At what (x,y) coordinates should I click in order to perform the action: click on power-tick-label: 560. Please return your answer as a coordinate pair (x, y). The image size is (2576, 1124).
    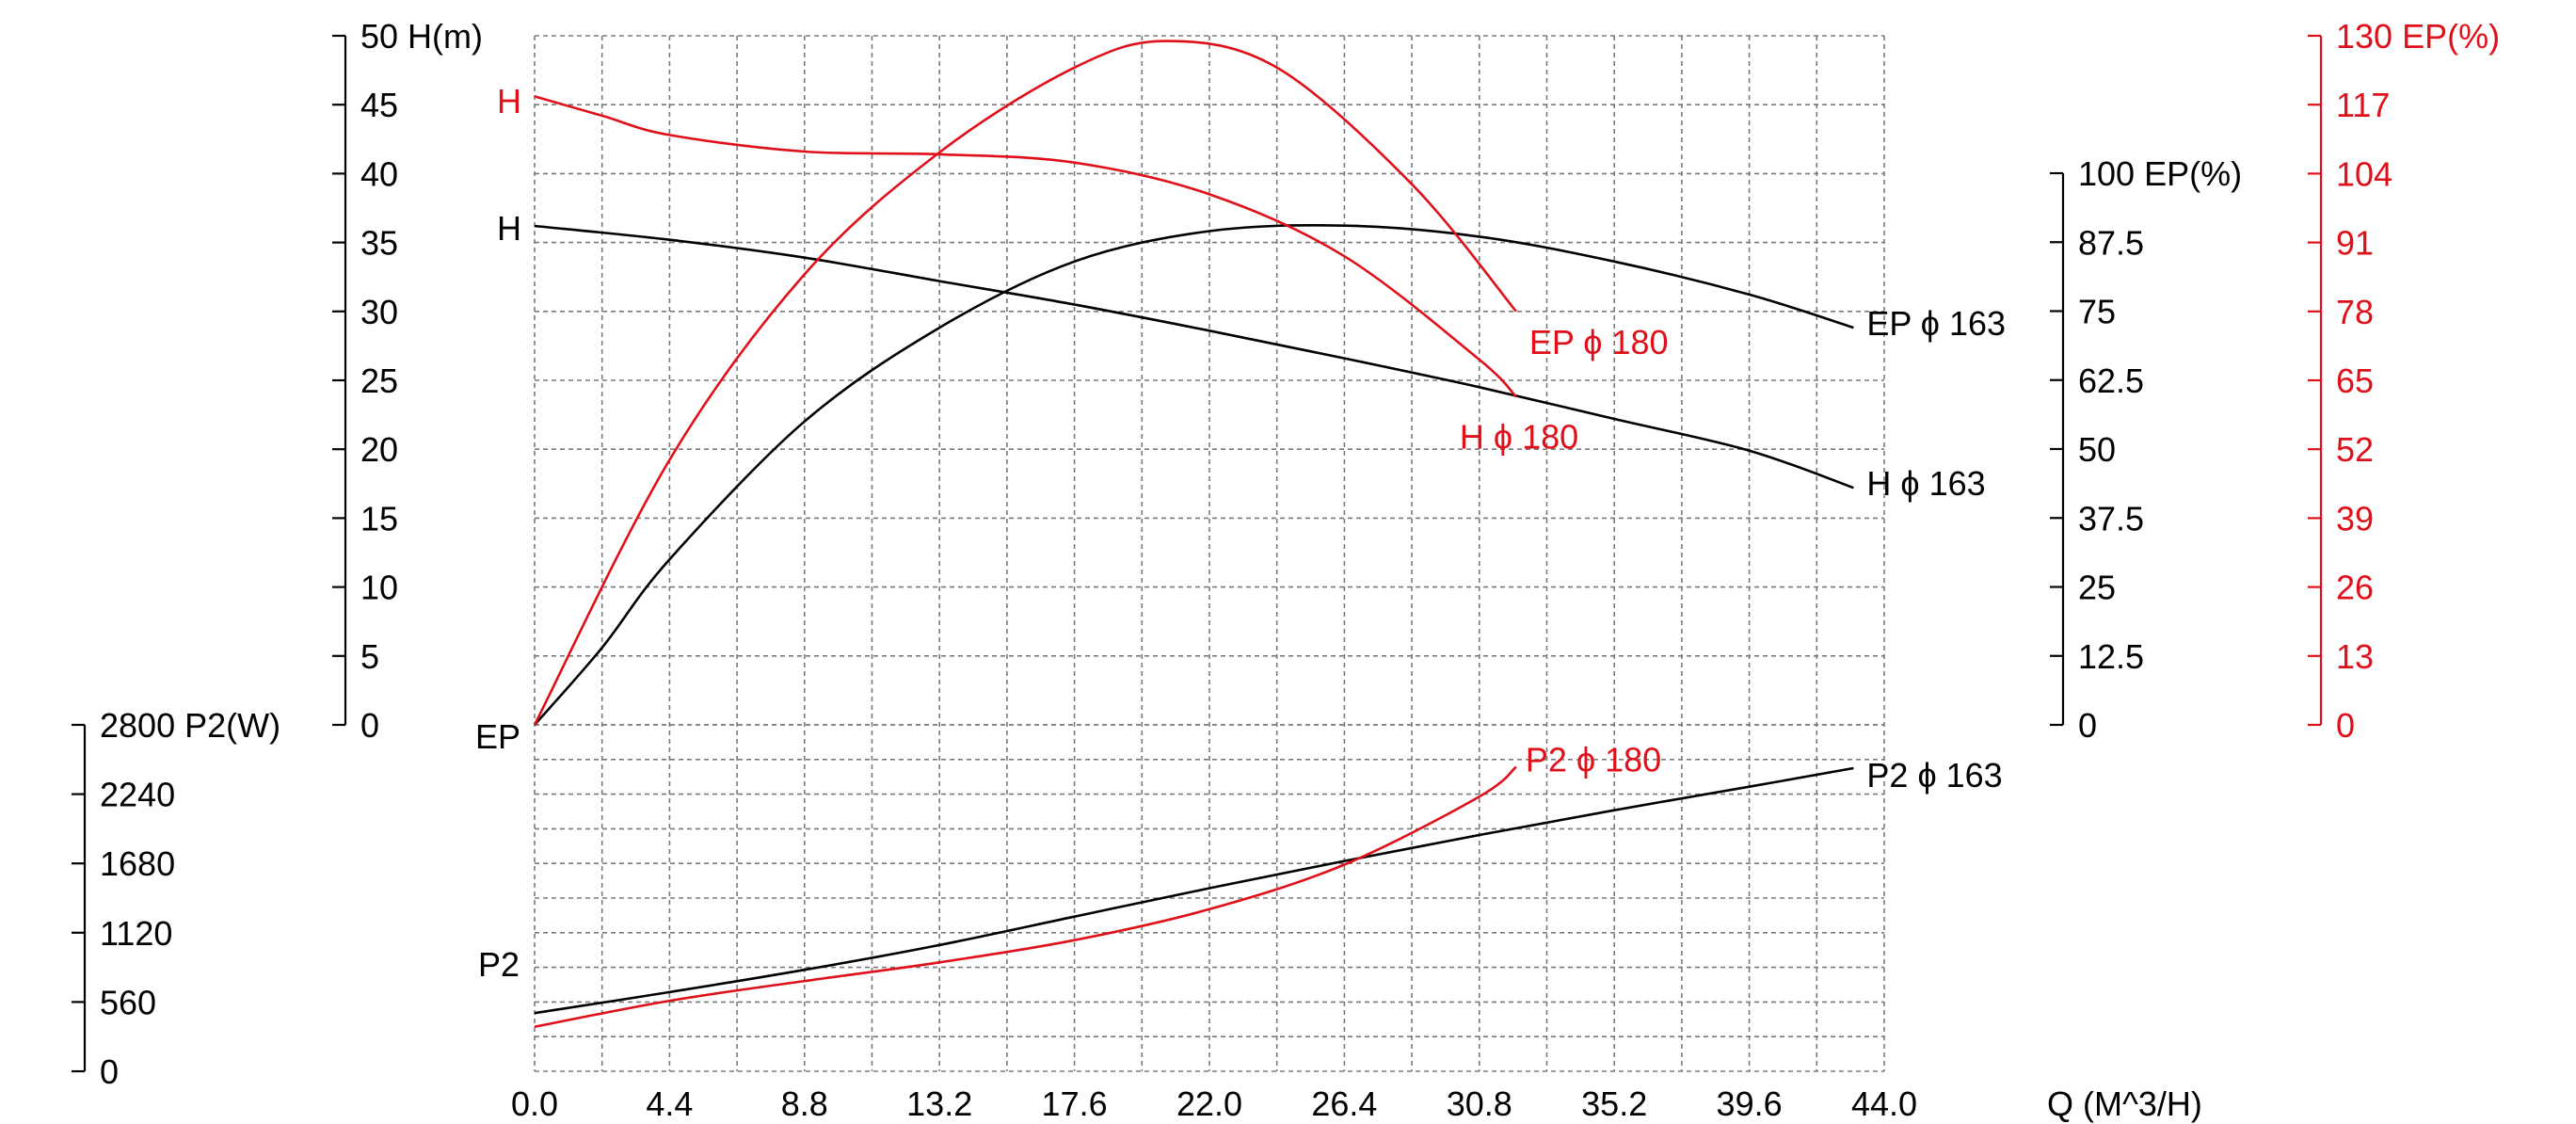
    Looking at the image, I should click on (128, 1002).